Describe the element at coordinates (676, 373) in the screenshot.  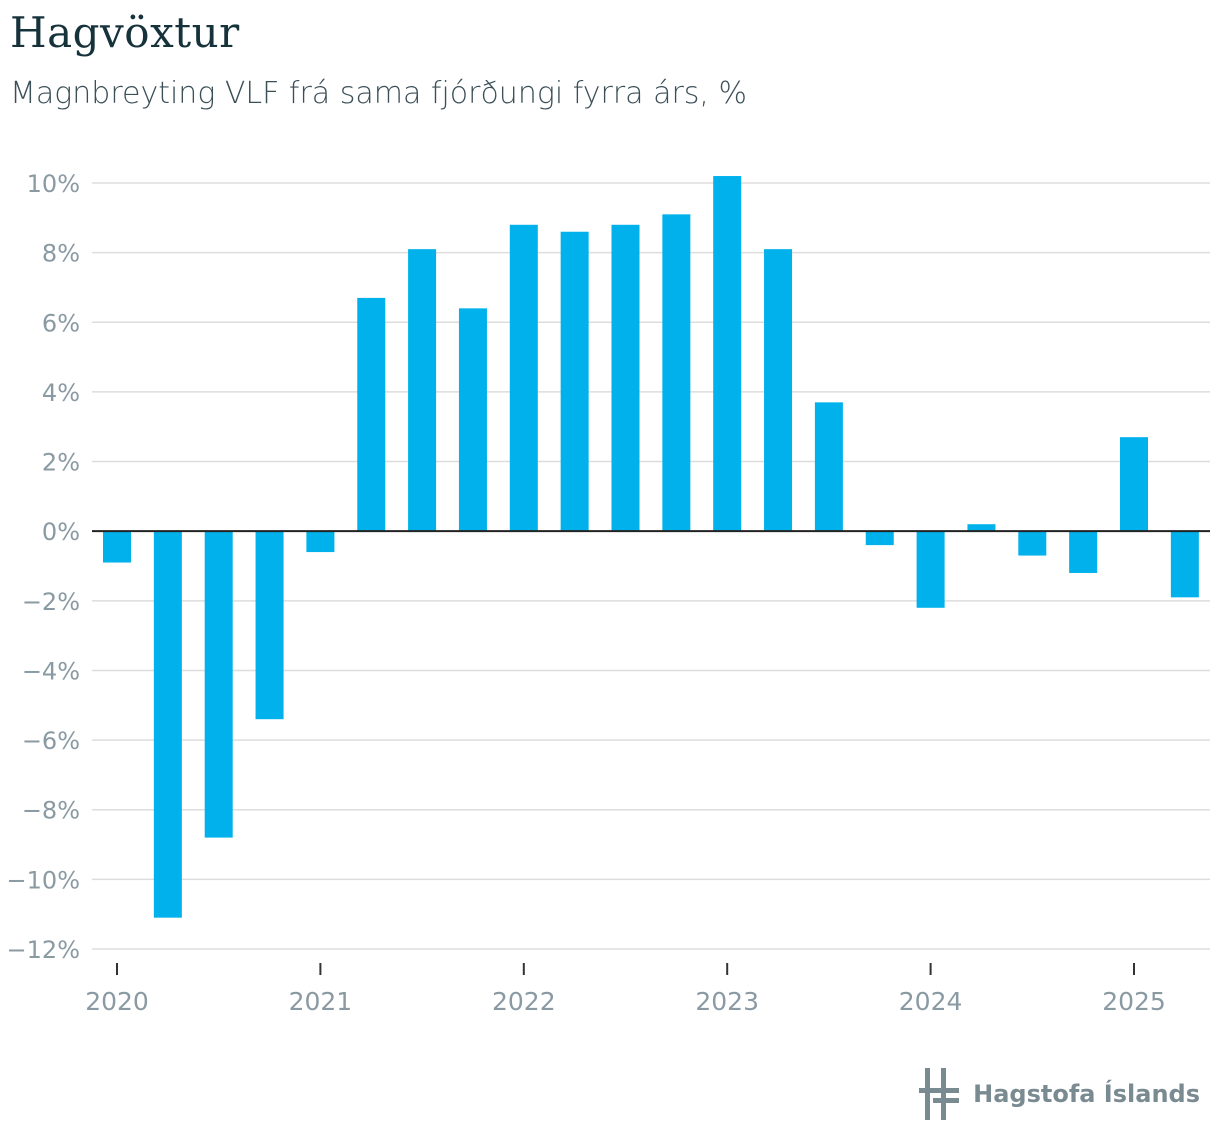
I see `bar-2022Q4` at that location.